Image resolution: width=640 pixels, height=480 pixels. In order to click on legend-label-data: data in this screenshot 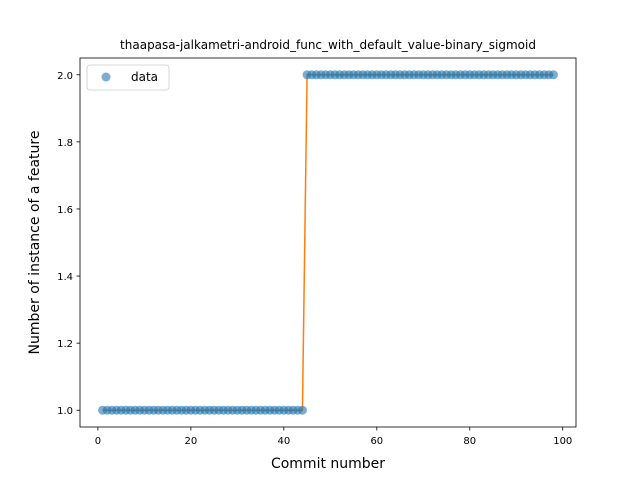, I will do `click(144, 77)`.